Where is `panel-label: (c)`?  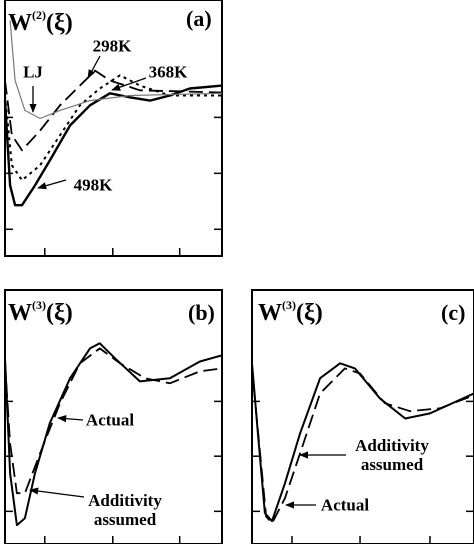
panel-label: (c) is located at coordinates (453, 312).